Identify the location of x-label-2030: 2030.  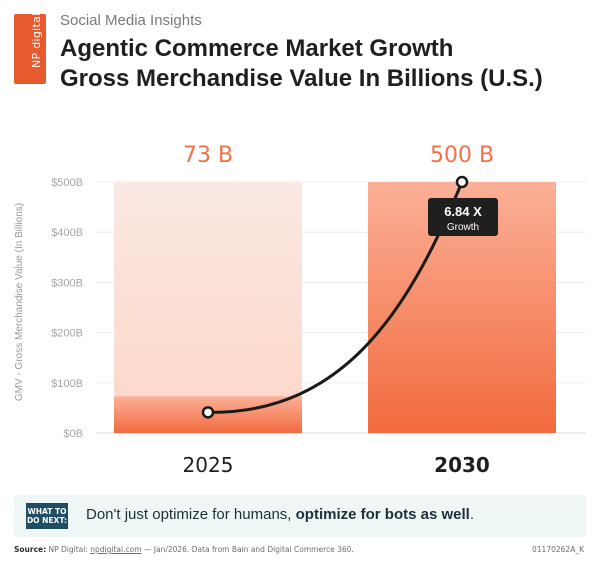
(462, 465).